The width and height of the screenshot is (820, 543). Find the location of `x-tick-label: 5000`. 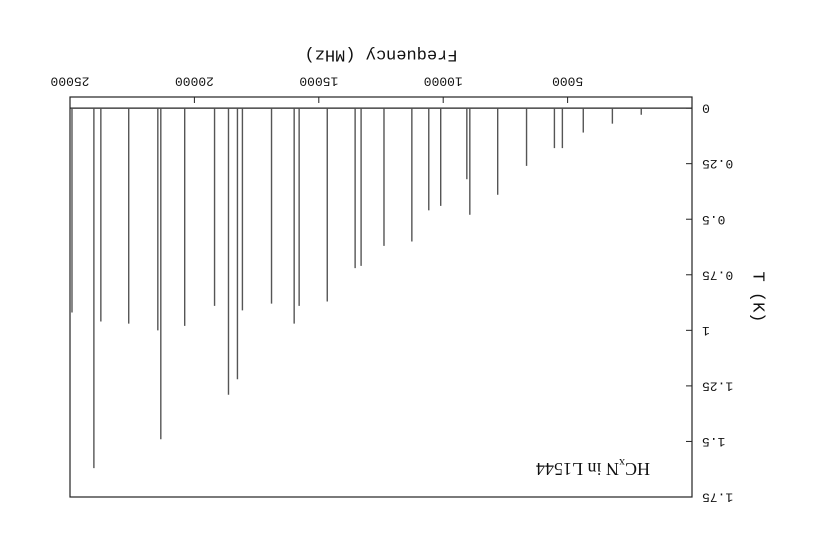

x-tick-label: 5000 is located at coordinates (567, 81).